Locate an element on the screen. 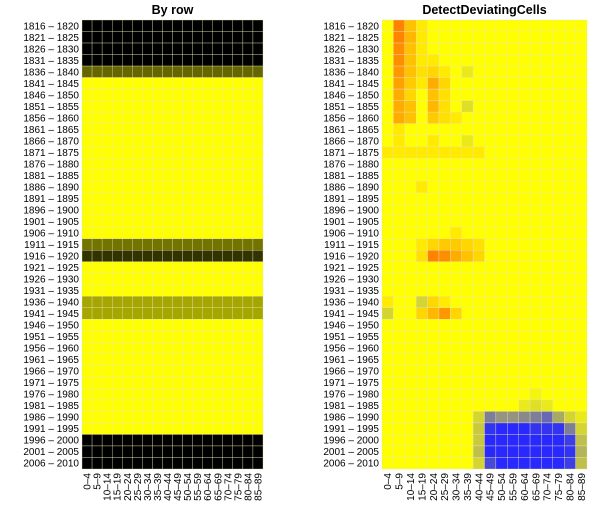 Image resolution: width=602 pixels, height=519 pixels. chart-title-by-row: By row is located at coordinates (173, 10).